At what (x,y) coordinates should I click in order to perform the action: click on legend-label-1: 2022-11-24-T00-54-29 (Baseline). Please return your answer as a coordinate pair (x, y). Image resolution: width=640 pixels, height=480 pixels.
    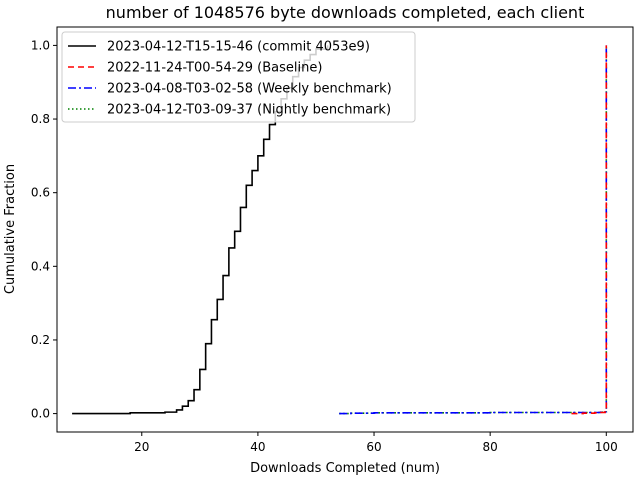
    Looking at the image, I should click on (214, 68).